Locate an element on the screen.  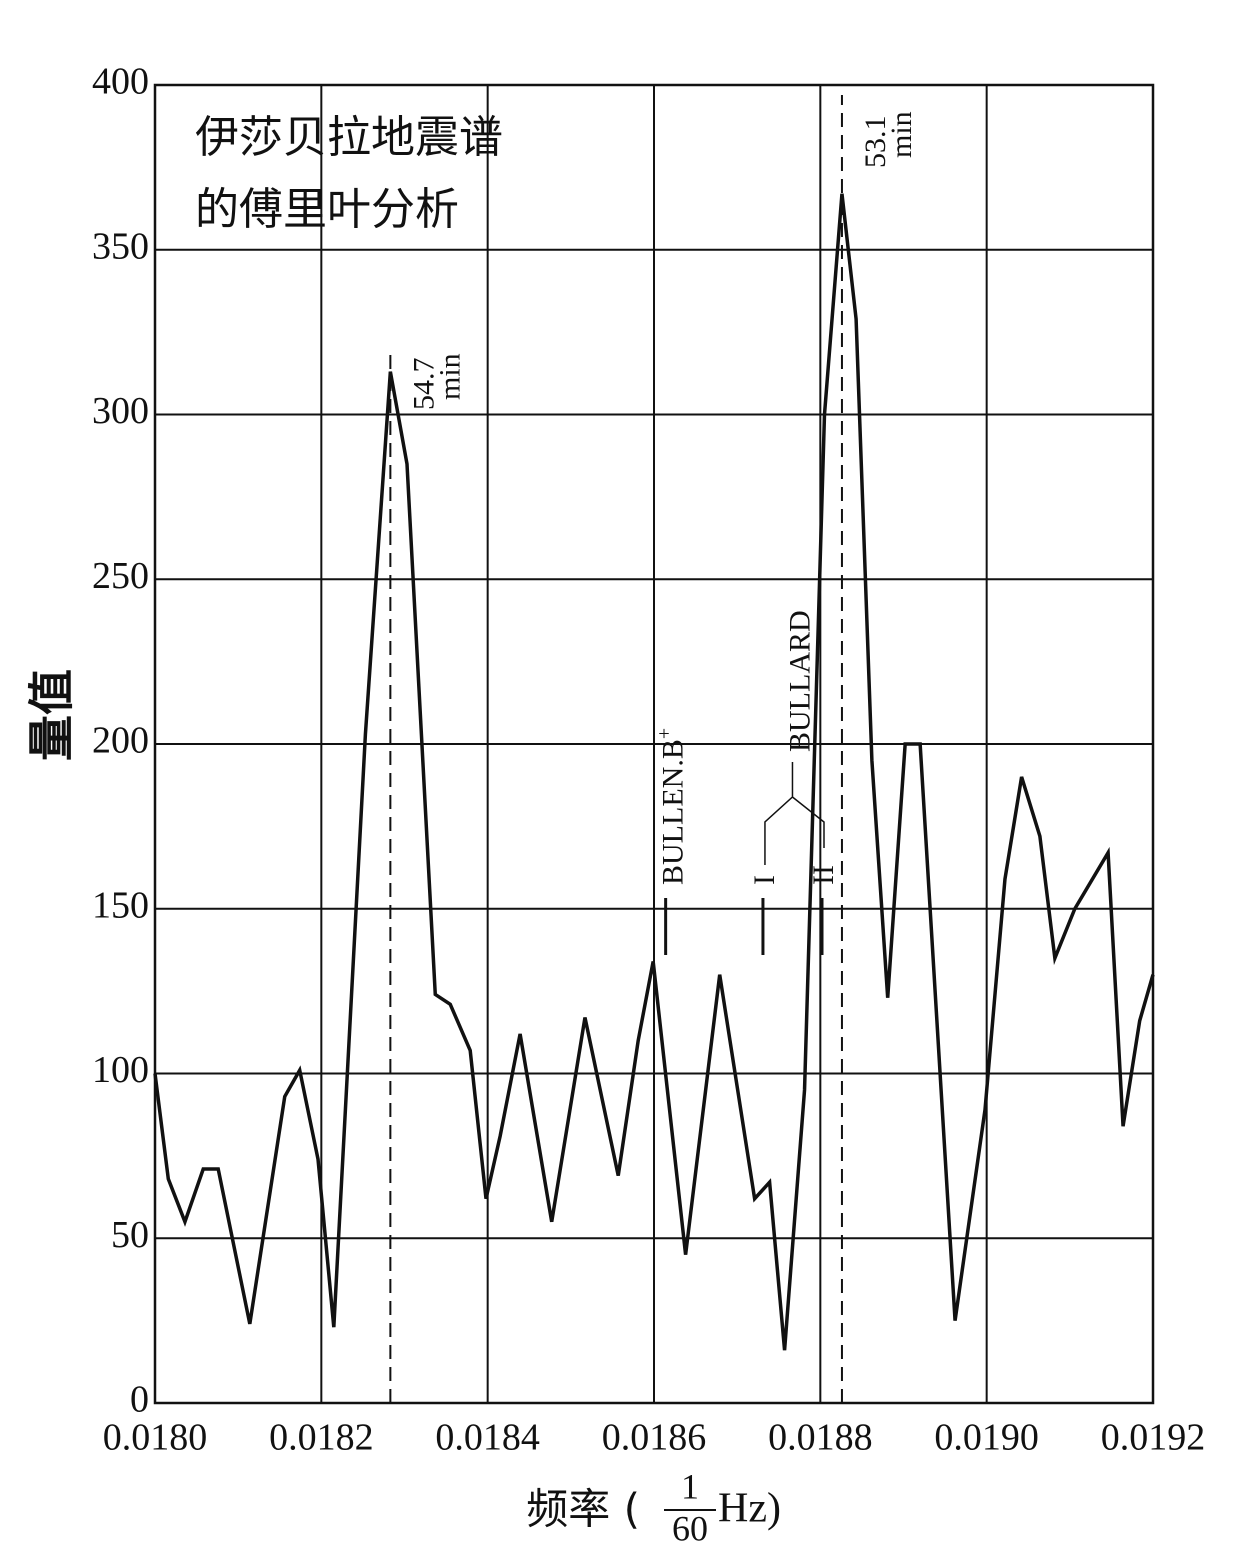
marker-sup: + is located at coordinates (664, 733).